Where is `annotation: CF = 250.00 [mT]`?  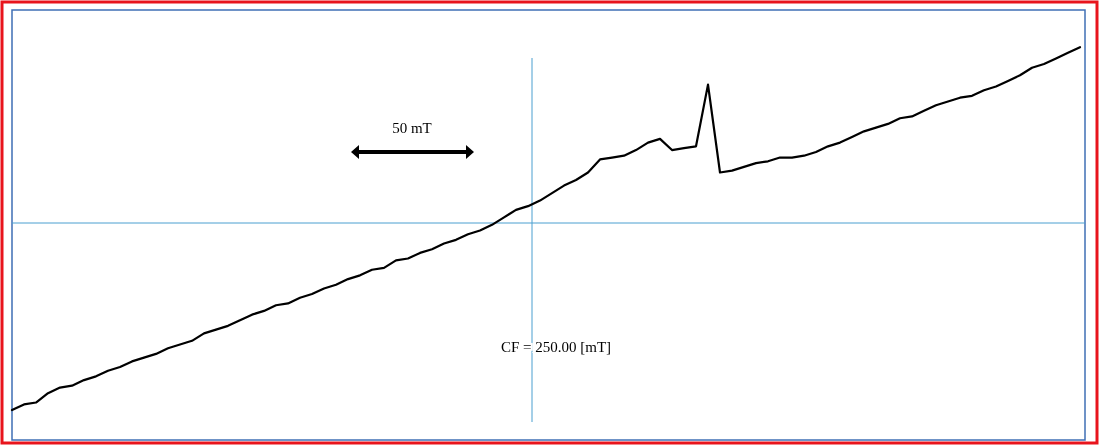 annotation: CF = 250.00 [mT] is located at coordinates (556, 347).